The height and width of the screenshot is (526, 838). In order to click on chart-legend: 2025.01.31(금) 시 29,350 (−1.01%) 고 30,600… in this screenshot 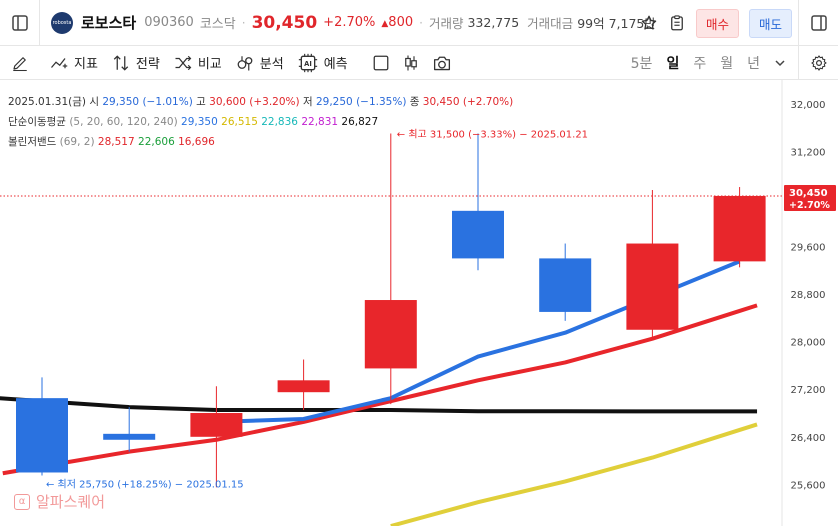, I will do `click(260, 122)`.